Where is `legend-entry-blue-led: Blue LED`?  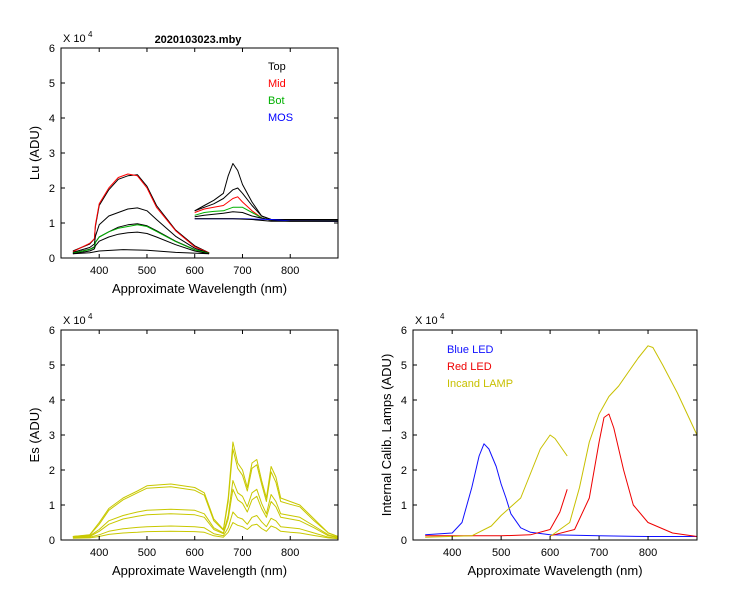 legend-entry-blue-led: Blue LED is located at coordinates (470, 350).